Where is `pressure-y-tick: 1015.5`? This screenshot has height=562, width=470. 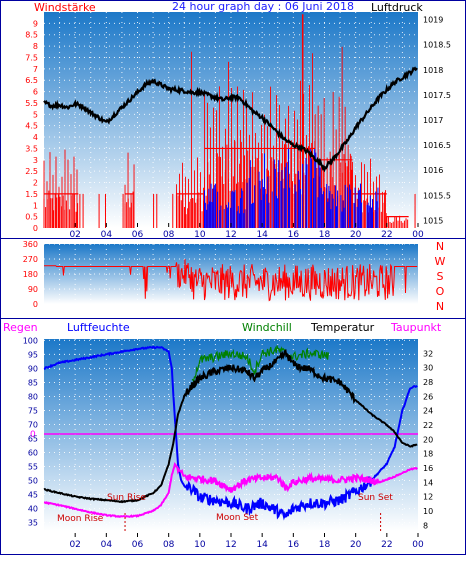 pressure-y-tick: 1015.5 is located at coordinates (437, 195).